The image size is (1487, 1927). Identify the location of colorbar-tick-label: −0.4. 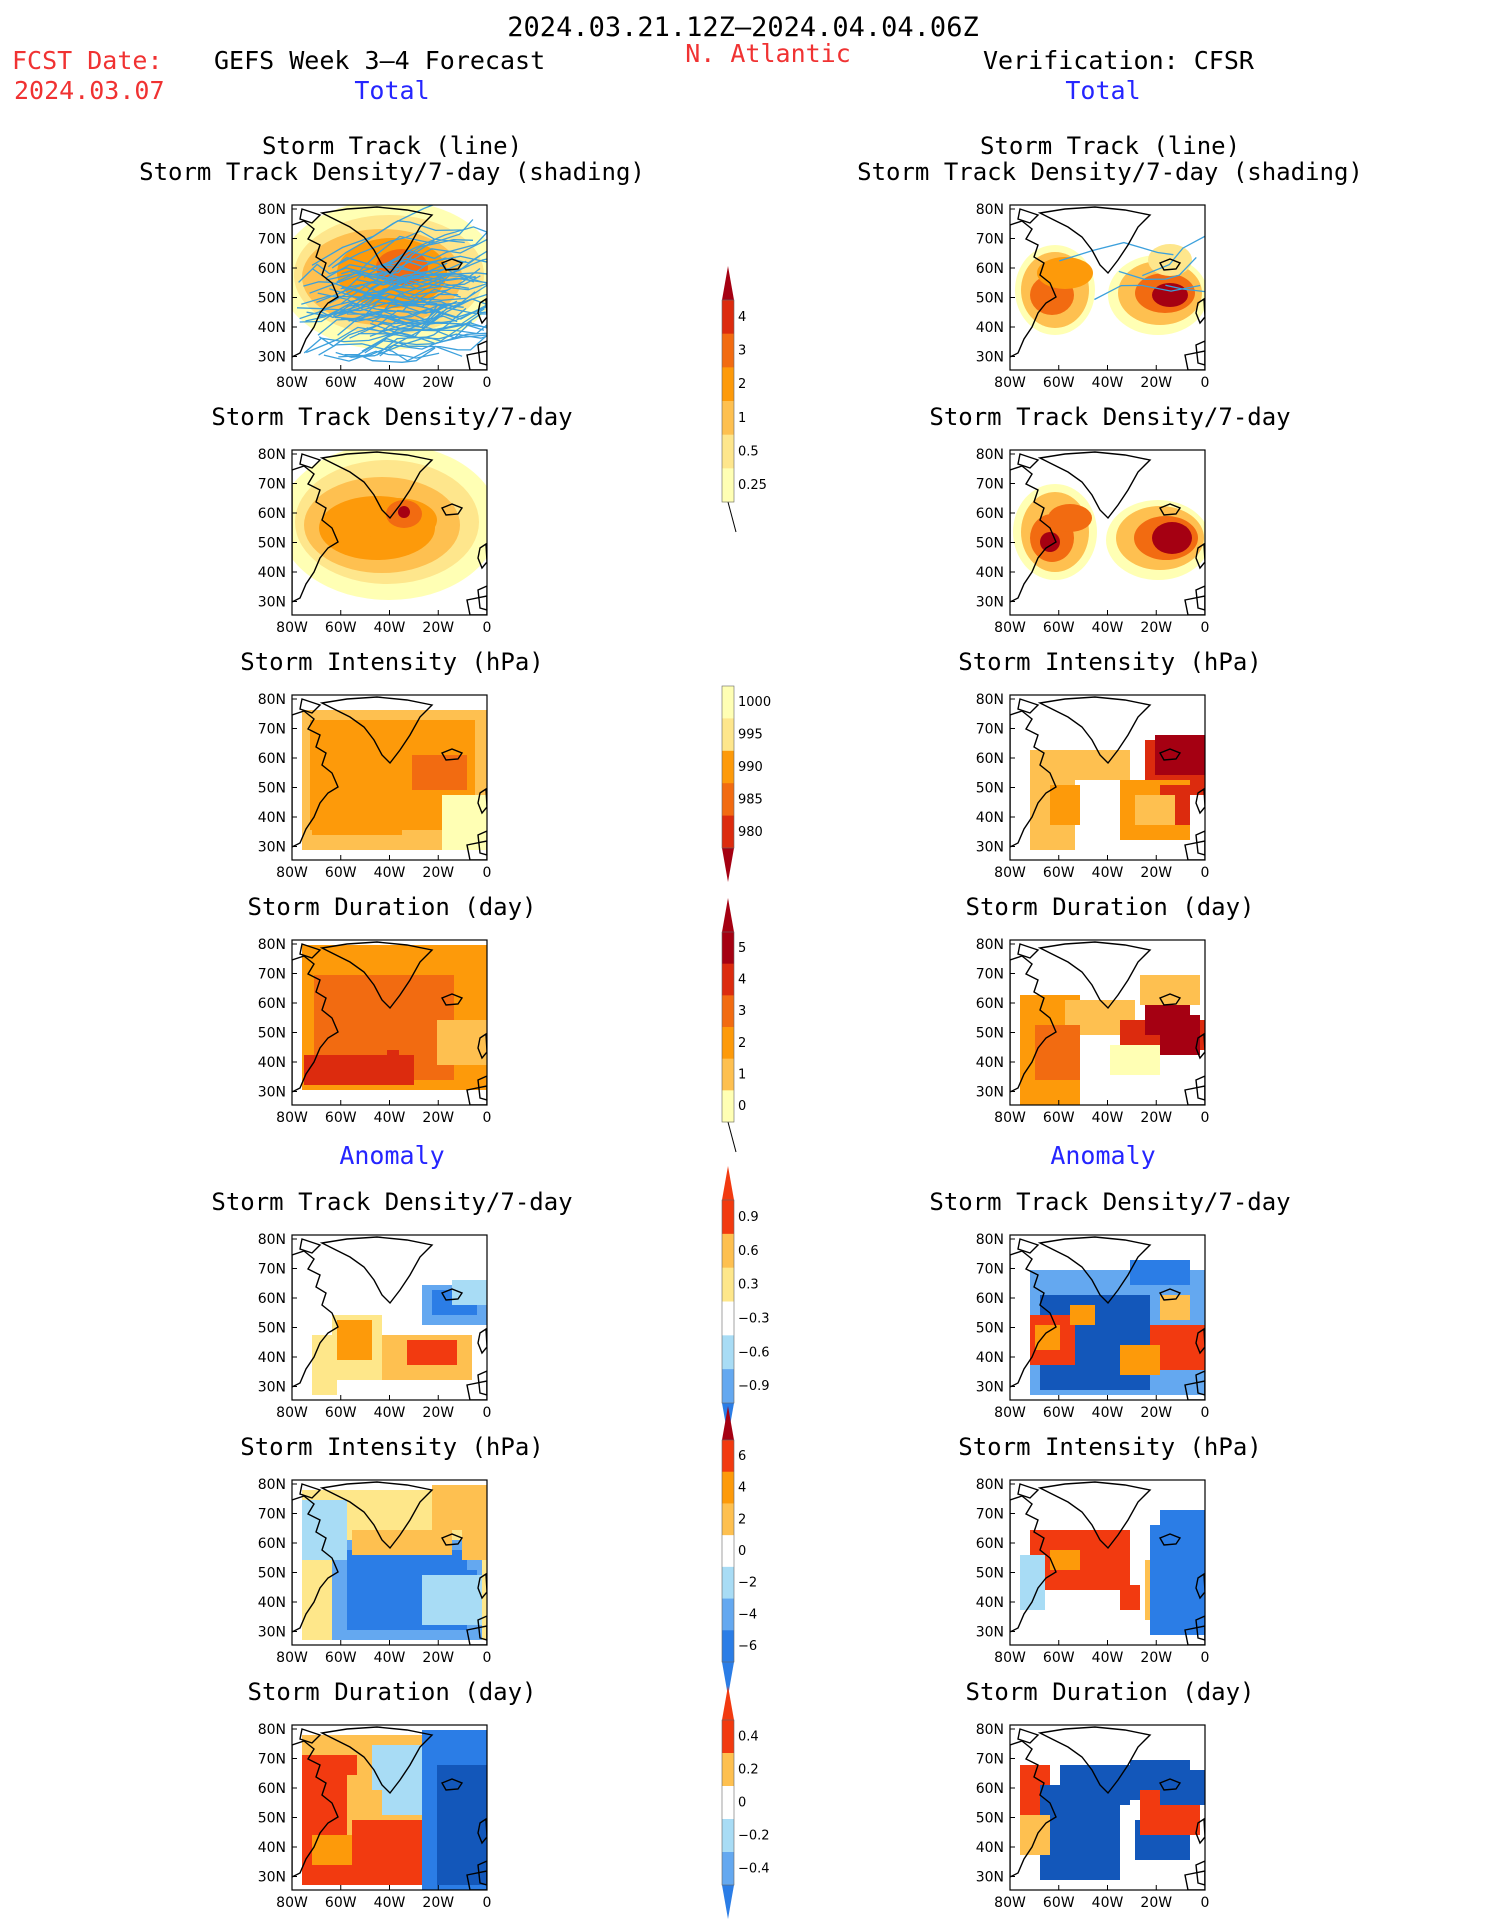
(754, 1869).